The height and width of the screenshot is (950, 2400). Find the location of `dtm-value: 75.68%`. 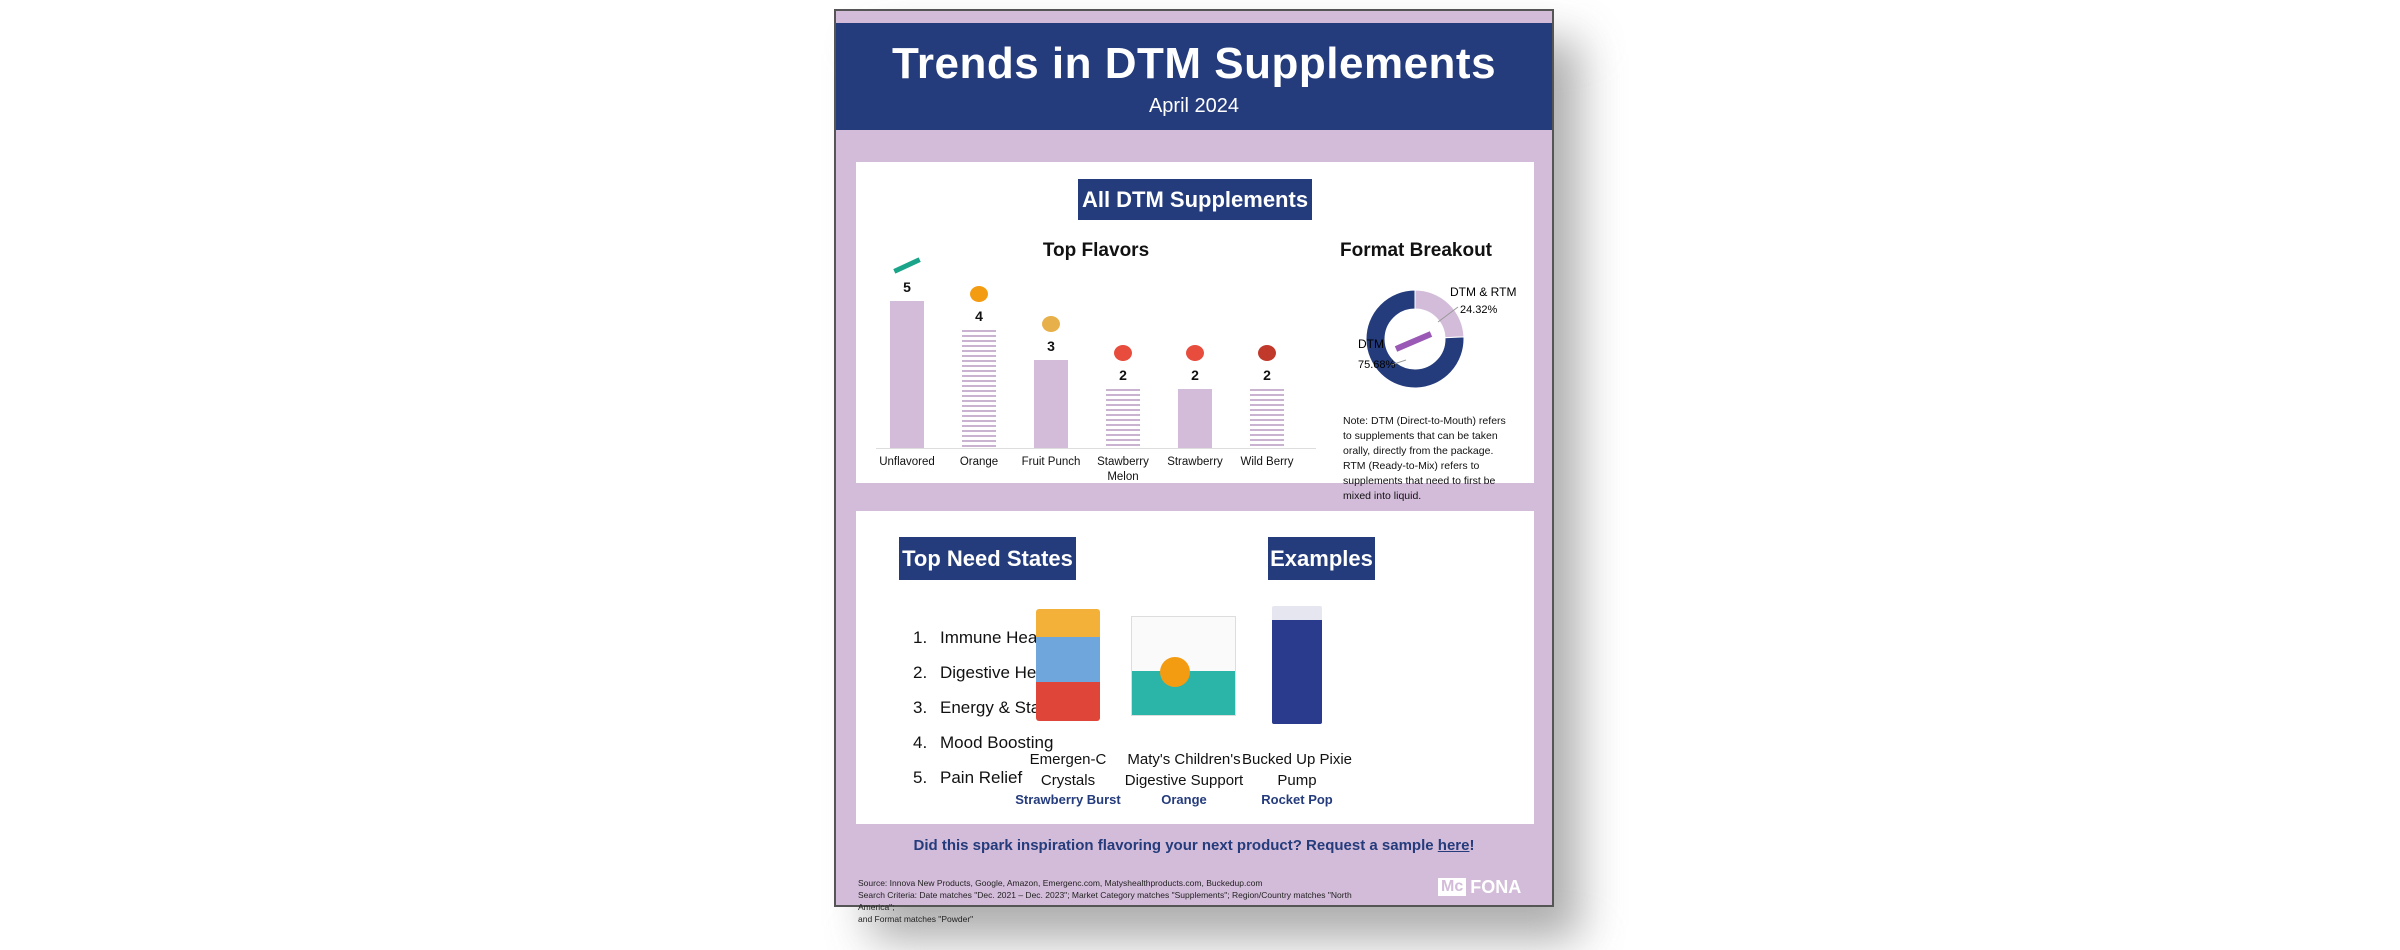

dtm-value: 75.68% is located at coordinates (1377, 365).